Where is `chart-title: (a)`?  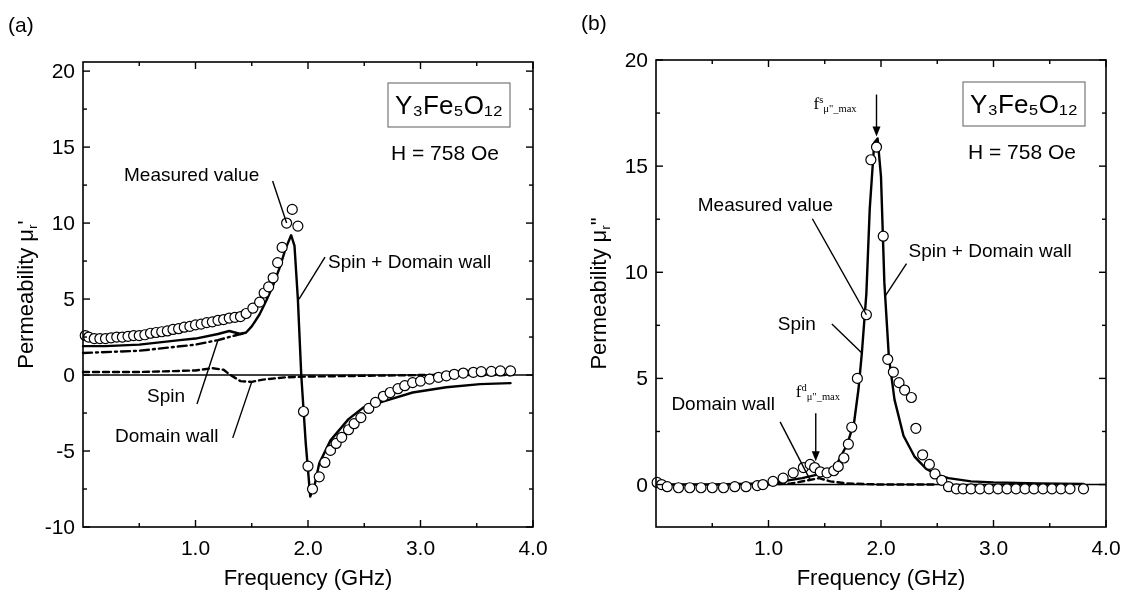
chart-title: (a) is located at coordinates (21, 24).